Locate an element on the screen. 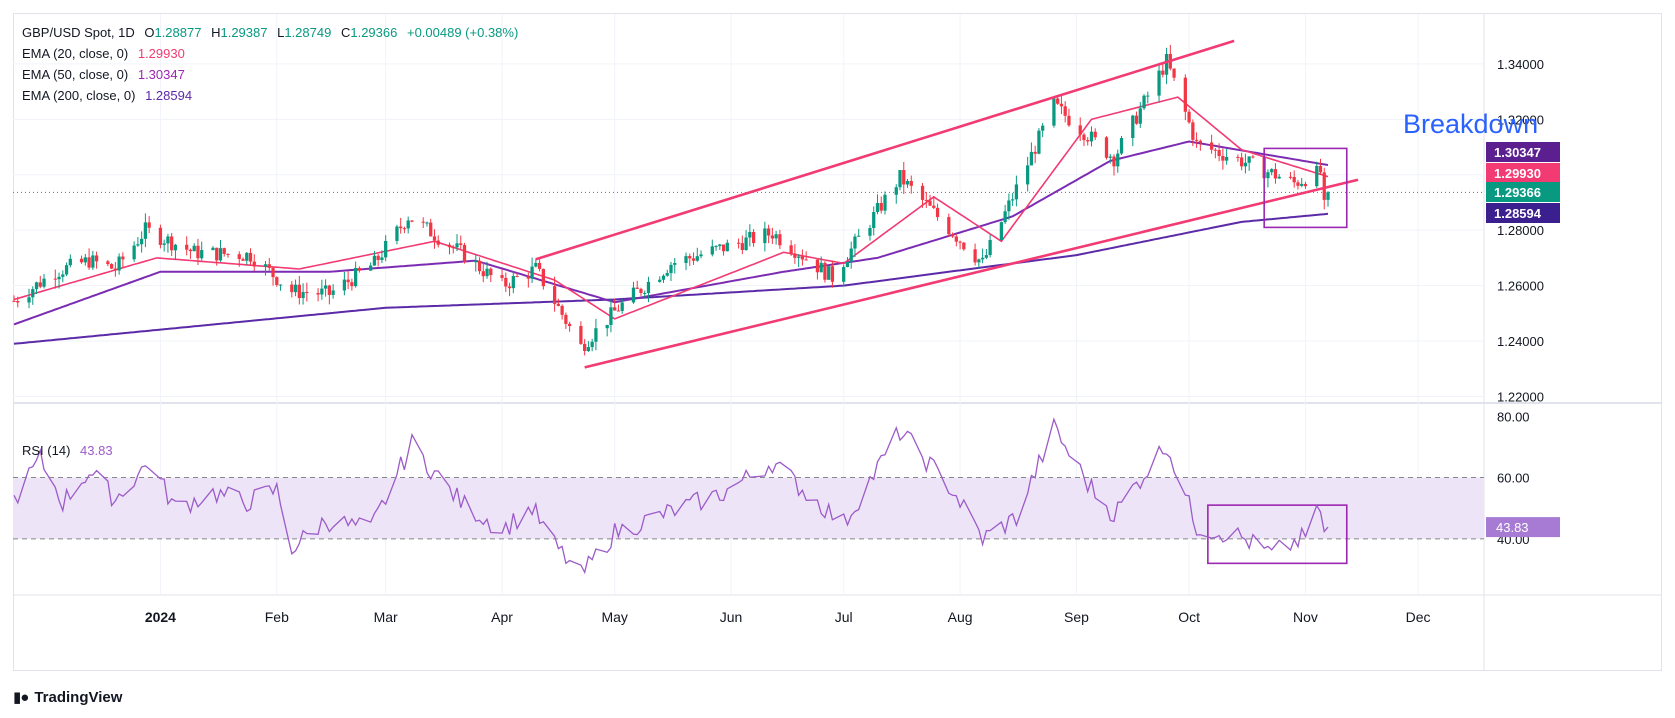  change-value: +0.00489 (+0.38%) is located at coordinates (462, 32).